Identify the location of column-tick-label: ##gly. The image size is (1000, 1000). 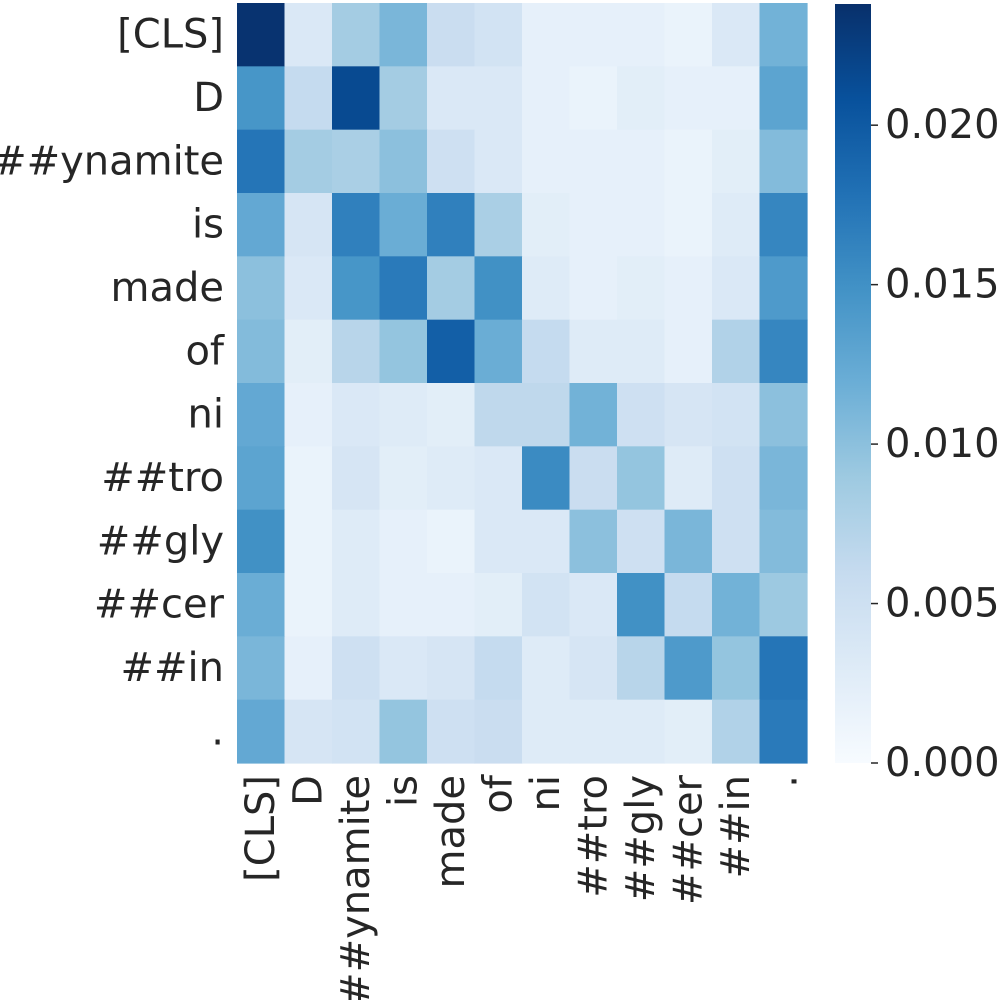
(641, 838).